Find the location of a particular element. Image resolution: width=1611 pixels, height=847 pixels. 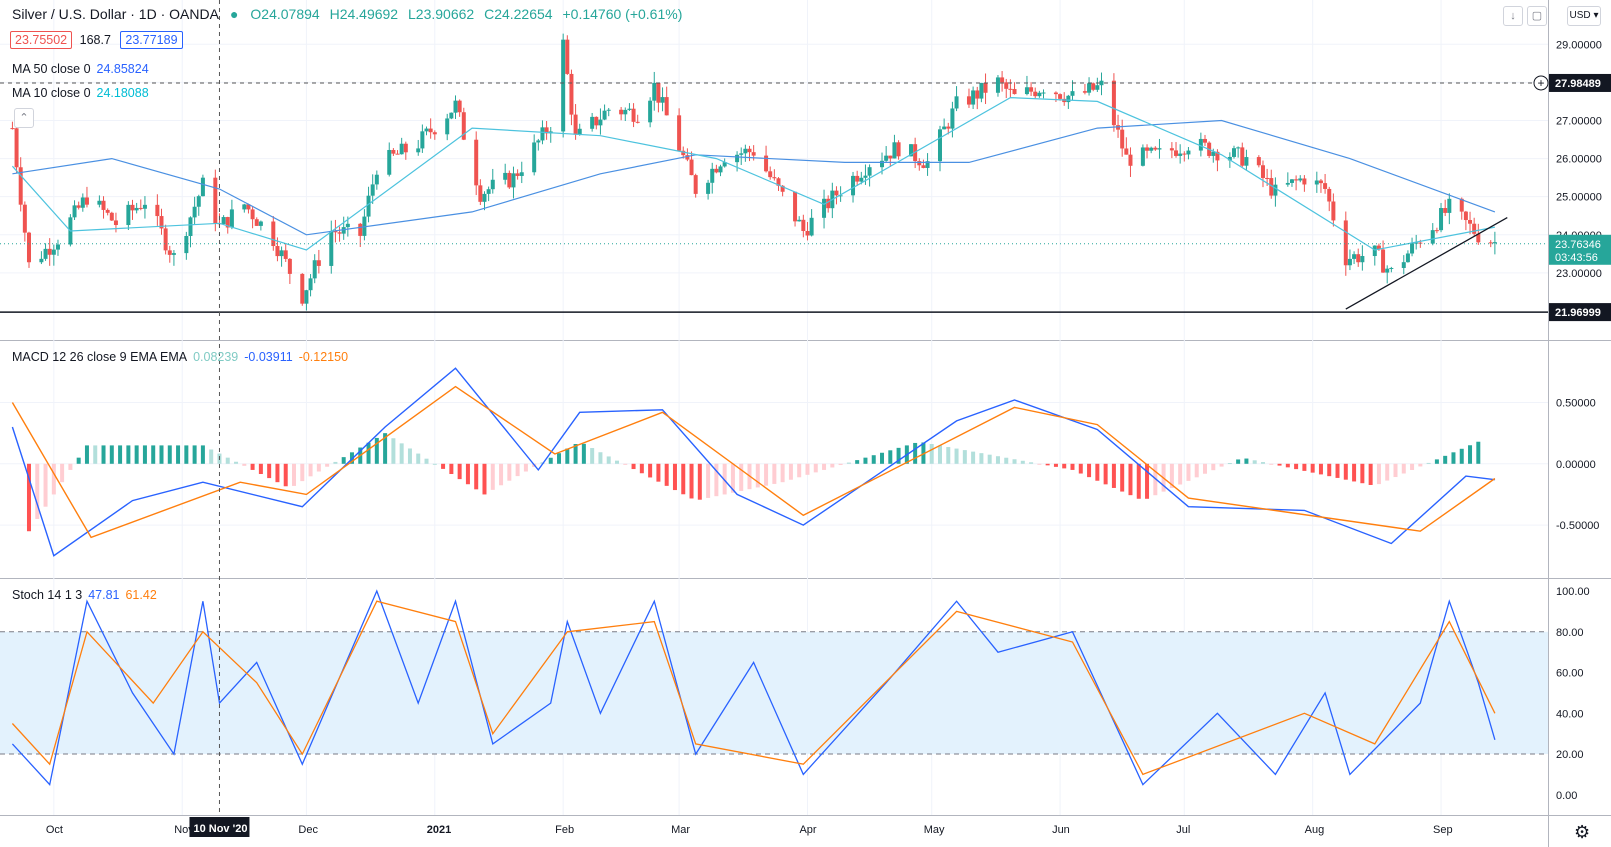

ma50-legend: MA 50 close 0 24.85824 is located at coordinates (80, 69).